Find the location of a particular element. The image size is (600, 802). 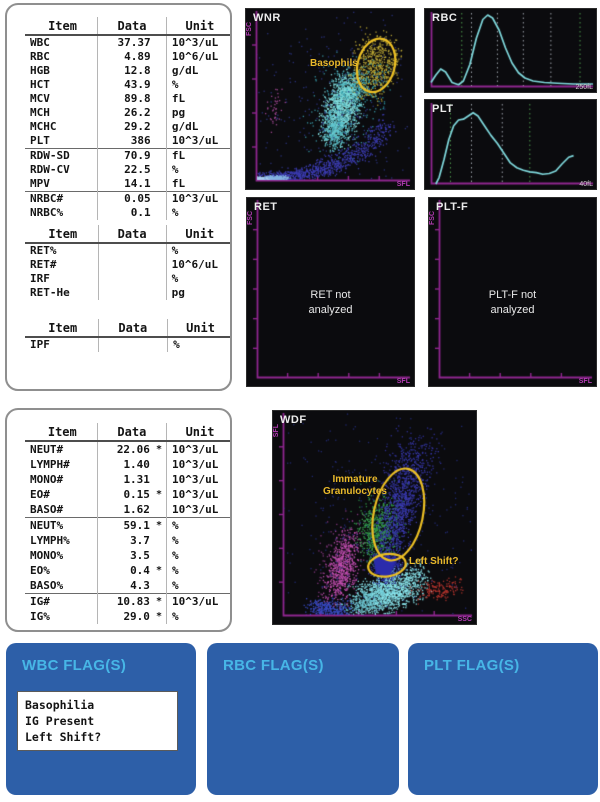

data-cell: 0.05 is located at coordinates (125, 198).